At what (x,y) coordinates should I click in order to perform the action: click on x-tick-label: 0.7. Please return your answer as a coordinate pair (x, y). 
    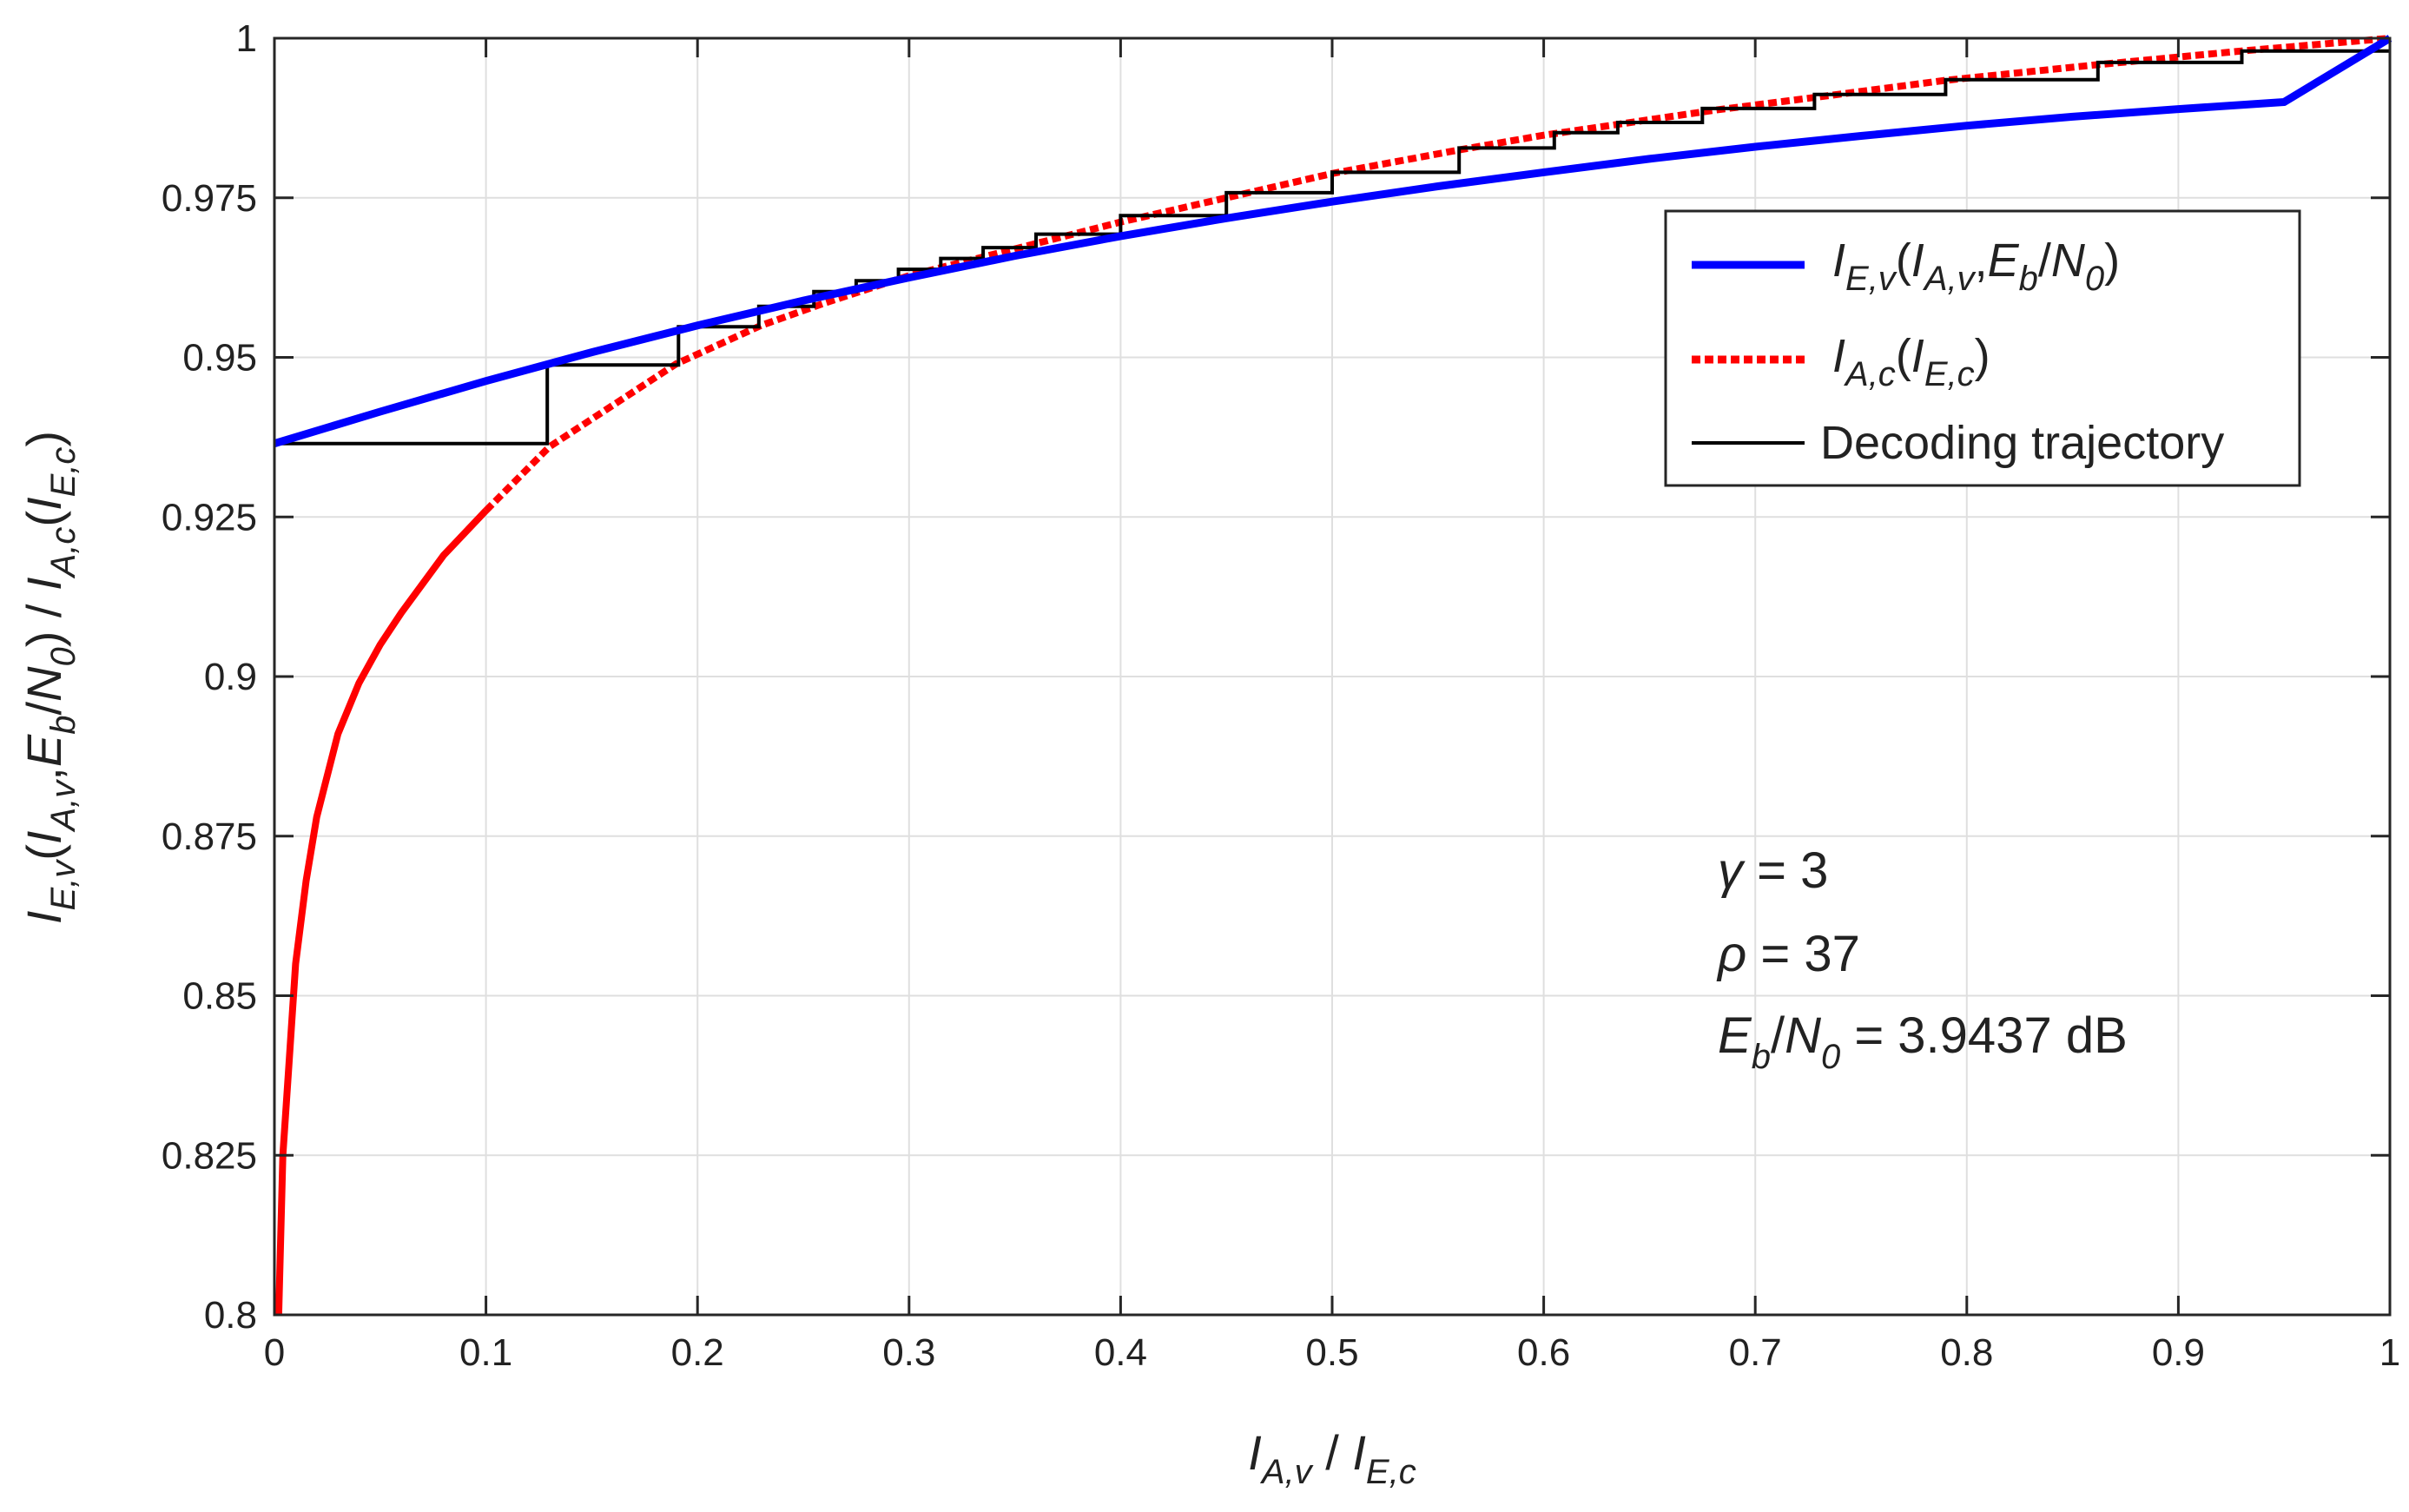
    Looking at the image, I should click on (1756, 1352).